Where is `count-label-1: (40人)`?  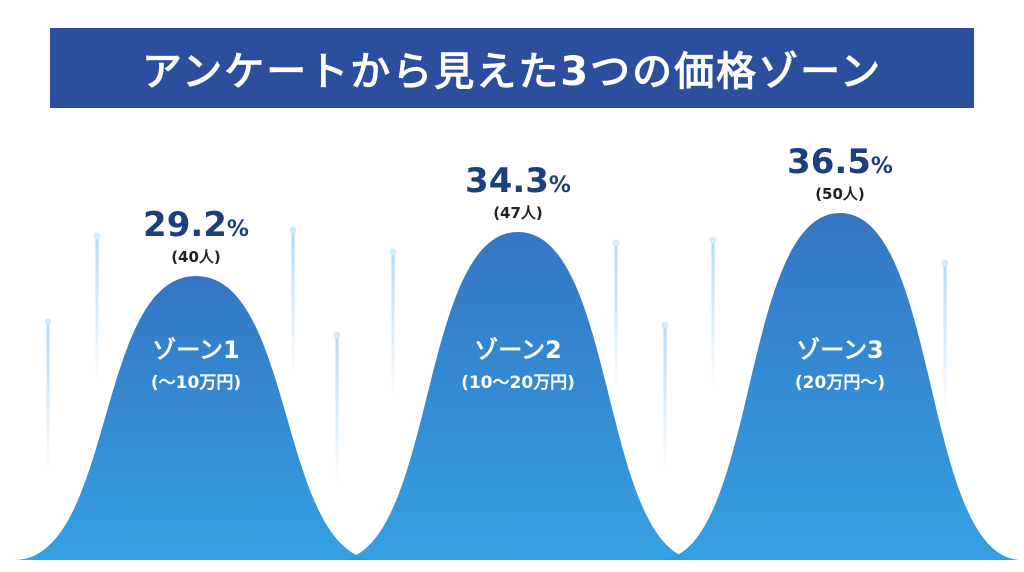 count-label-1: (40人) is located at coordinates (196, 257).